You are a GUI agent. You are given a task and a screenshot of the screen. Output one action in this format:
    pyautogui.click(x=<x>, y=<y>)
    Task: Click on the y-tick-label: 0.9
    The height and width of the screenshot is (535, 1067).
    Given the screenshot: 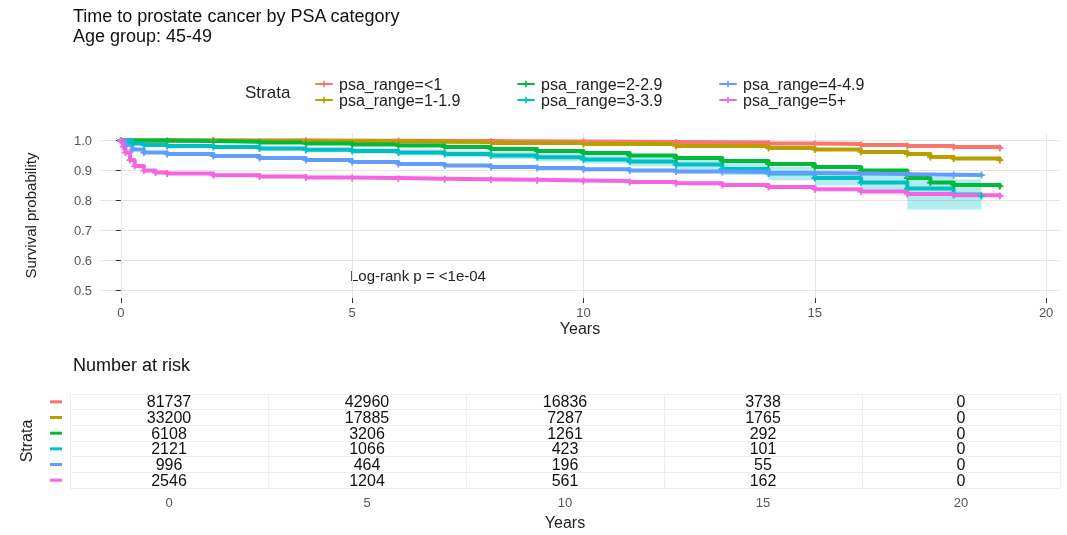 What is the action you would take?
    pyautogui.click(x=82, y=171)
    